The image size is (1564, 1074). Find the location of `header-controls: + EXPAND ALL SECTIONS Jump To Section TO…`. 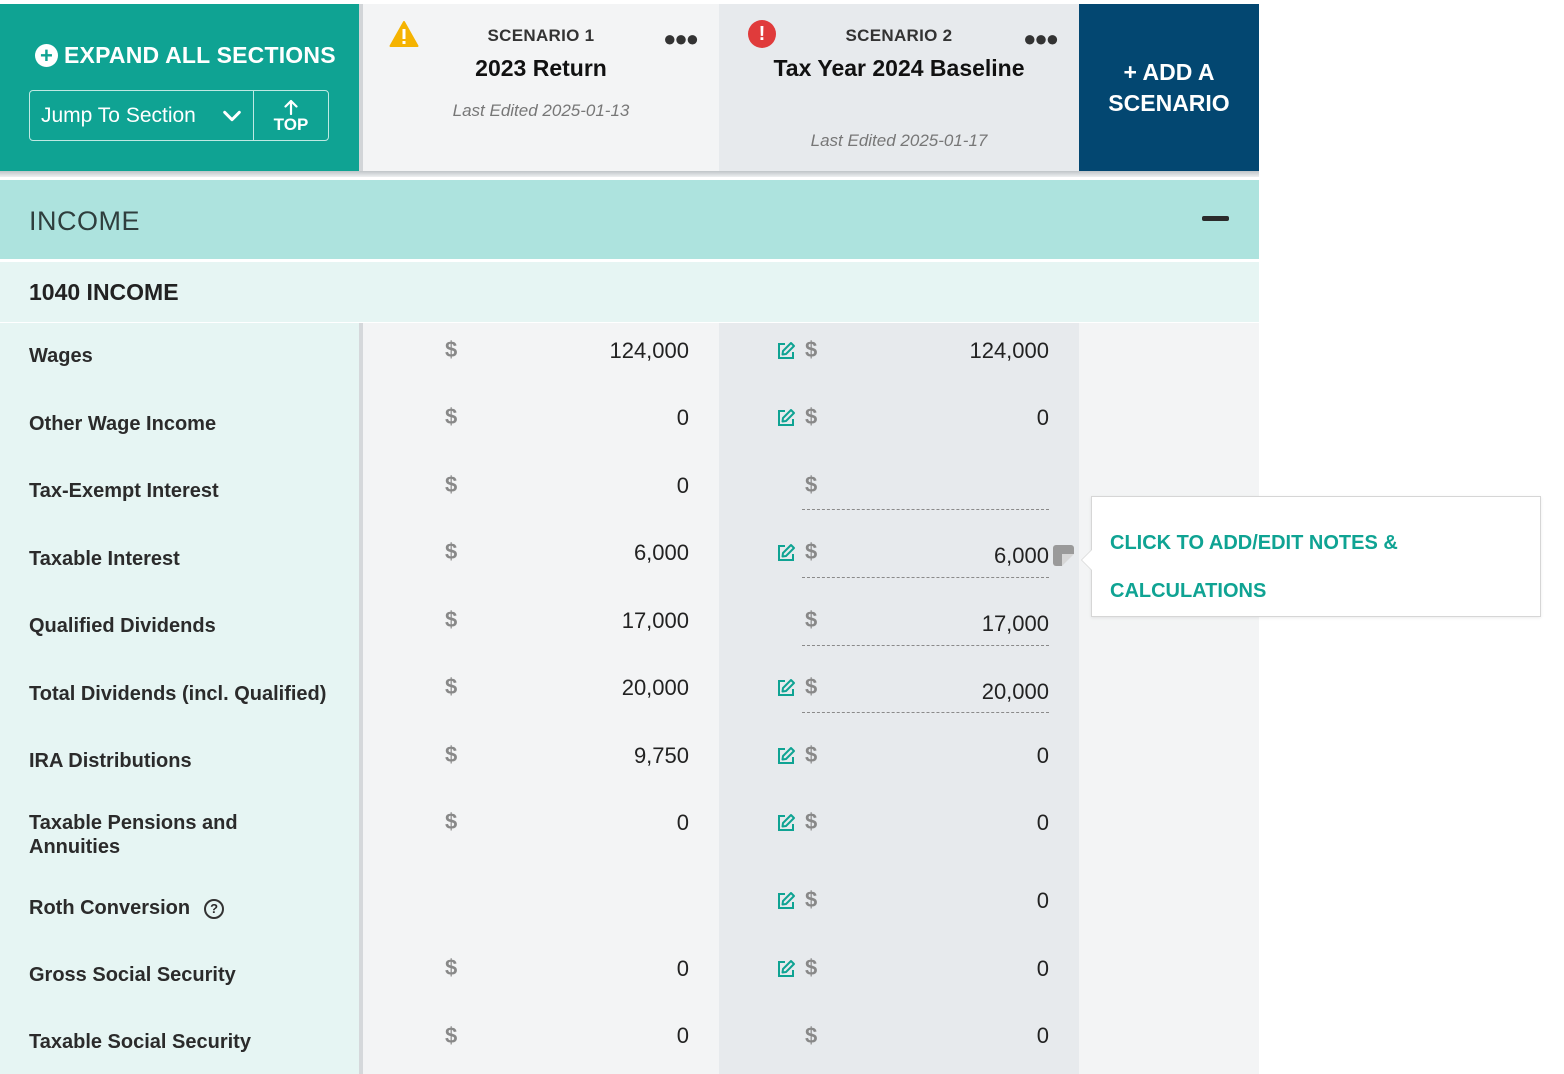

header-controls: + EXPAND ALL SECTIONS Jump To Section TO… is located at coordinates (179, 87).